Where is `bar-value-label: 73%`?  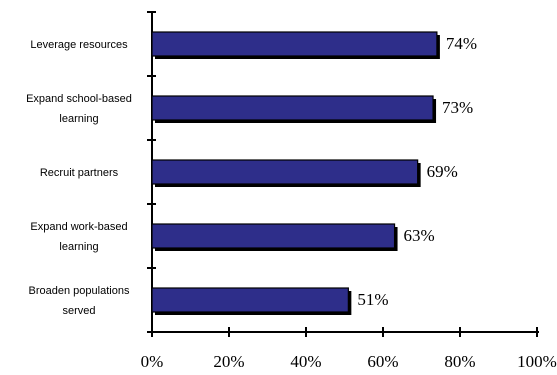
bar-value-label: 73% is located at coordinates (457, 107).